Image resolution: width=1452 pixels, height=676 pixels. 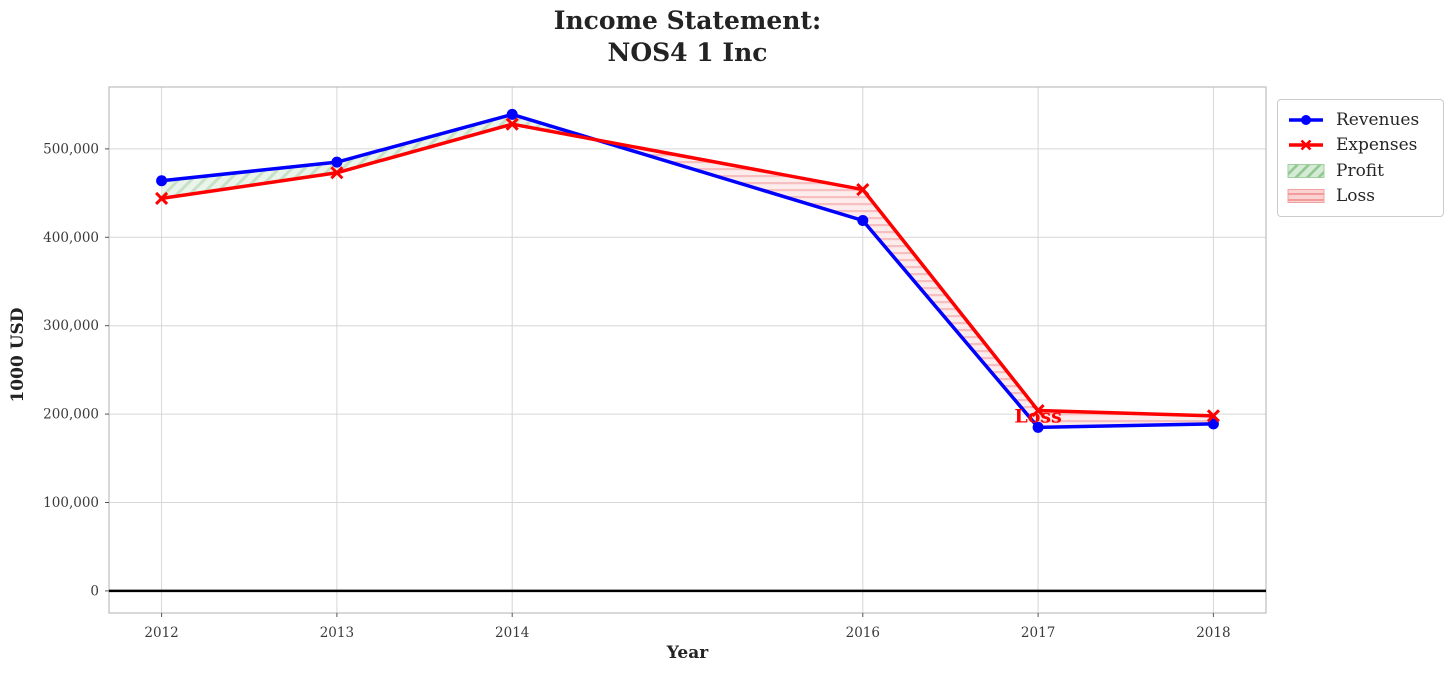 I want to click on expenses-line-swatch-icon, so click(x=1306, y=145).